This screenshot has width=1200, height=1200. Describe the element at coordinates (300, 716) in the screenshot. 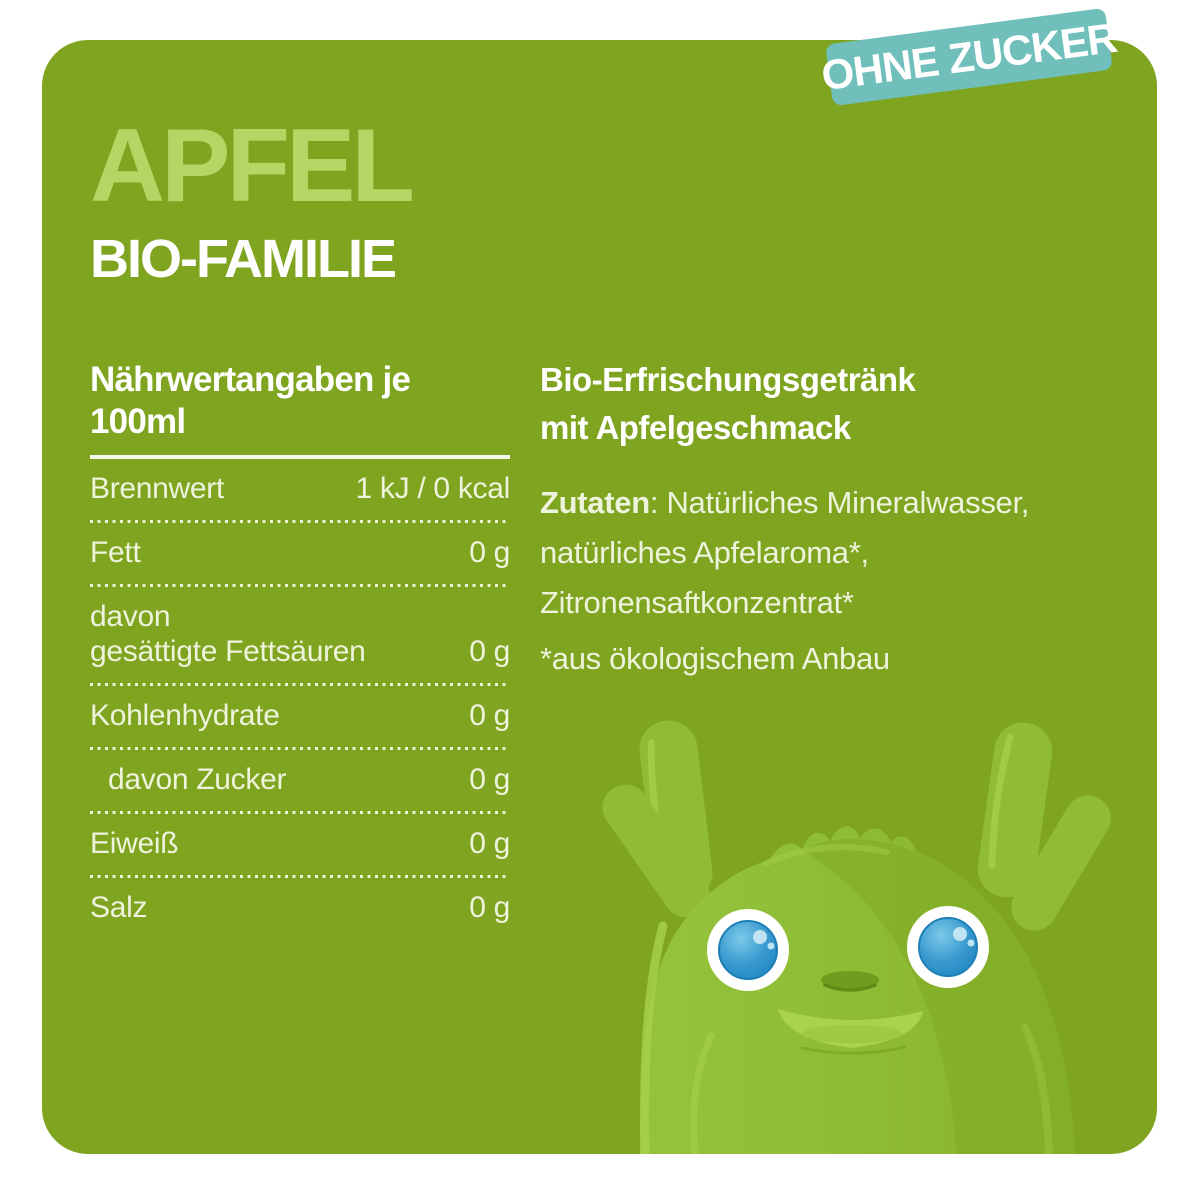

I see `nutrition-row-kohlenhydrate: Kohlenhydrate 0 g` at that location.